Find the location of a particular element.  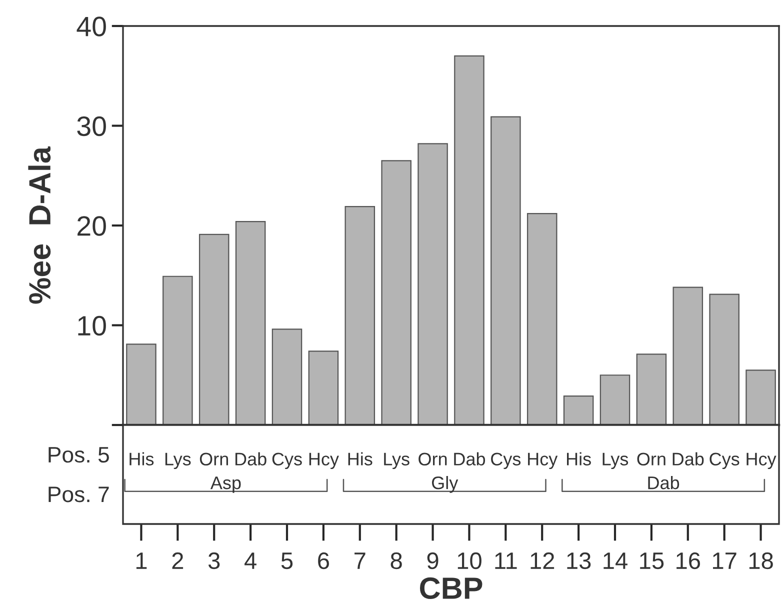

y-axis-title: %ee D-Ala is located at coordinates (39, 225).